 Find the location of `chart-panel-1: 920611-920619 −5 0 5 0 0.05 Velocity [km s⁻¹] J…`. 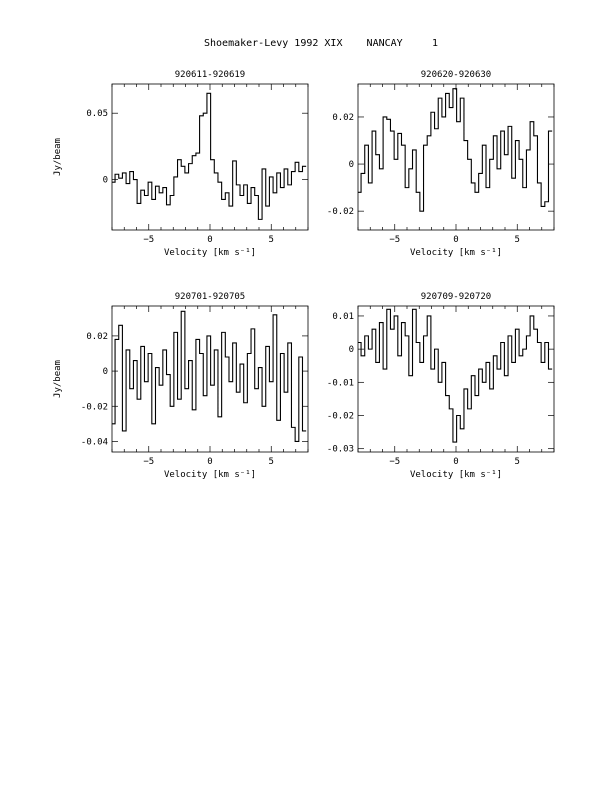

chart-panel-1: 920611-920619 −5 0 5 0 0.05 Velocity [km s⁻¹] J… is located at coordinates (181, 164).